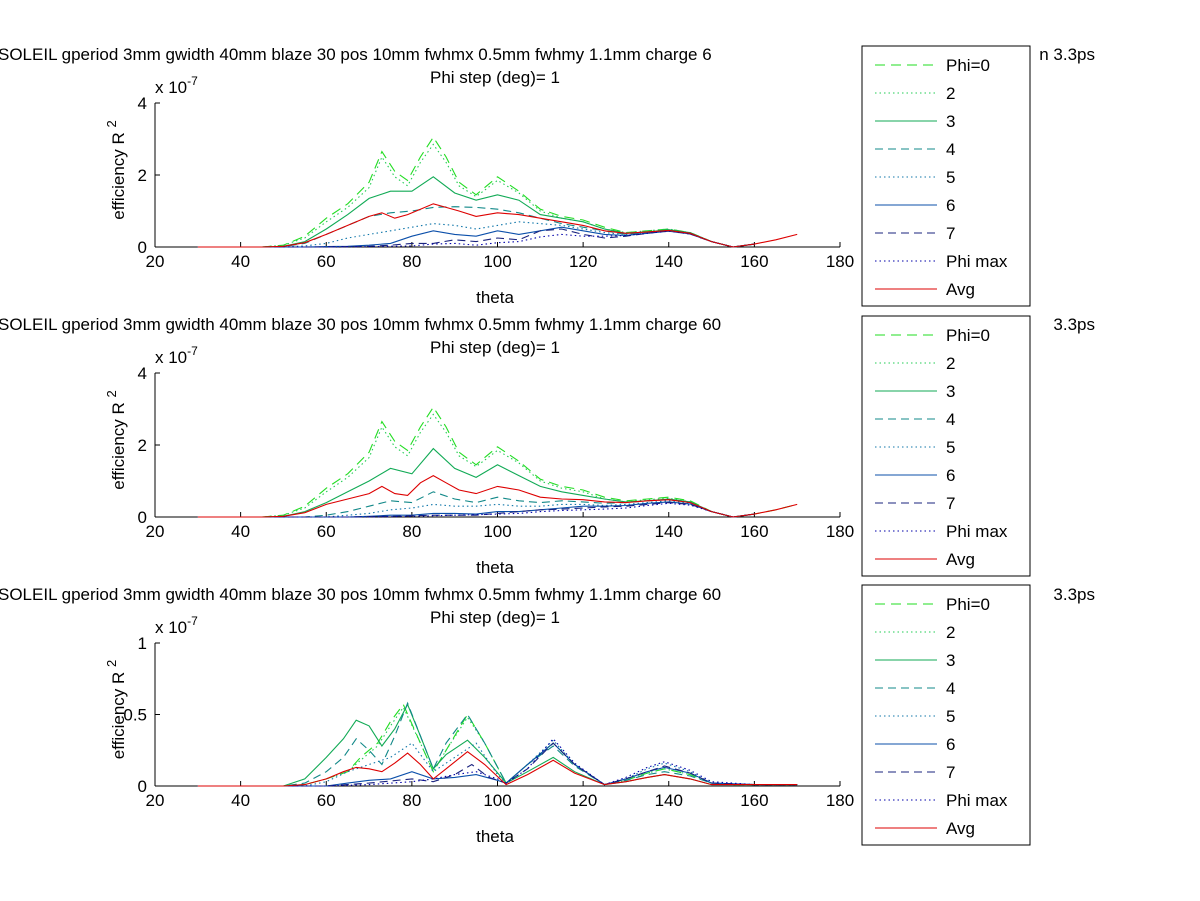 This screenshot has height=901, width=1200. I want to click on y-tick-label: 1, so click(142, 643).